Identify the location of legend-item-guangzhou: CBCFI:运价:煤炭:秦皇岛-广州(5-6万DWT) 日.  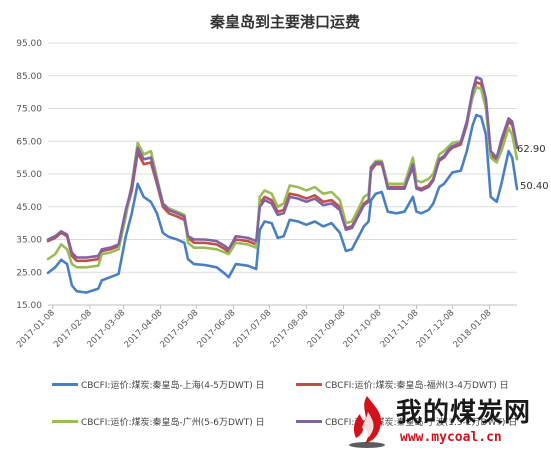
(158, 421).